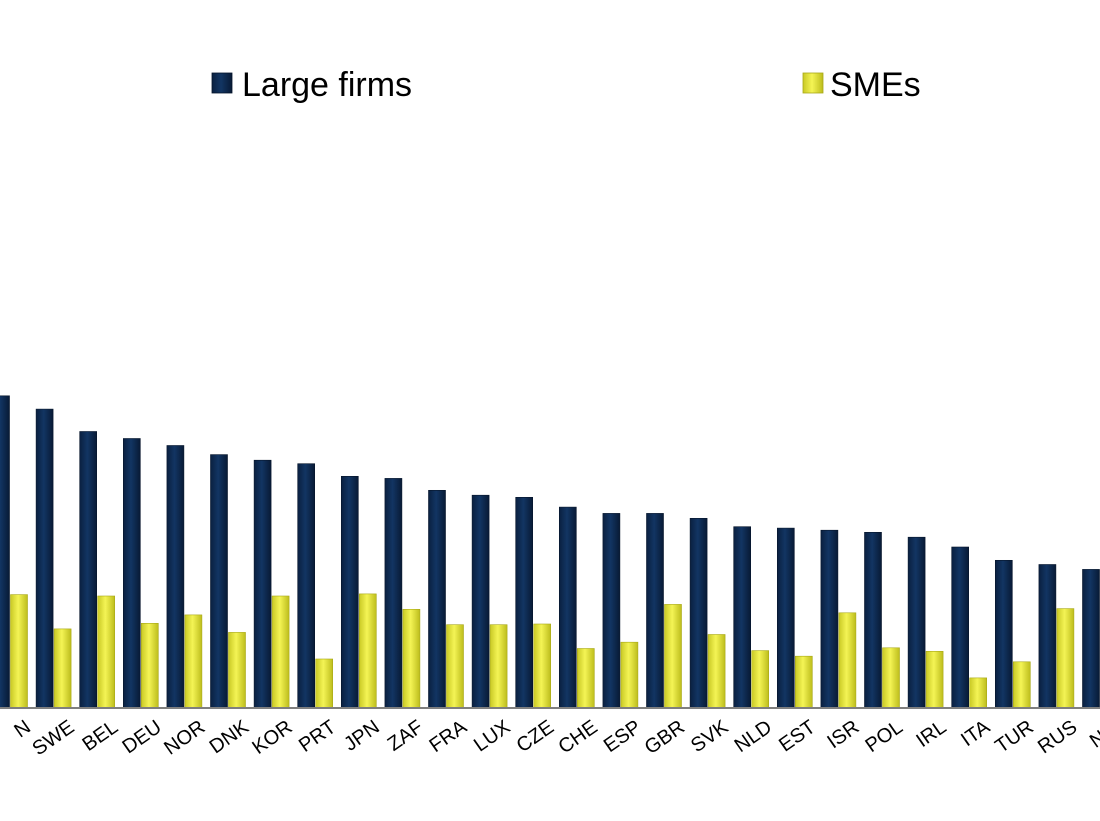 Image resolution: width=1100 pixels, height=821 pixels. I want to click on x-tick-label-lux: LUX, so click(492, 736).